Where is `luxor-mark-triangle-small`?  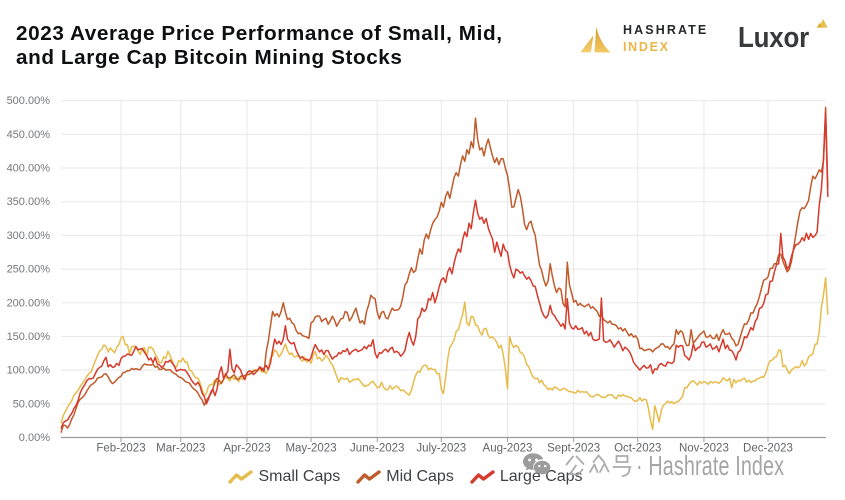 luxor-mark-triangle-small is located at coordinates (819, 25).